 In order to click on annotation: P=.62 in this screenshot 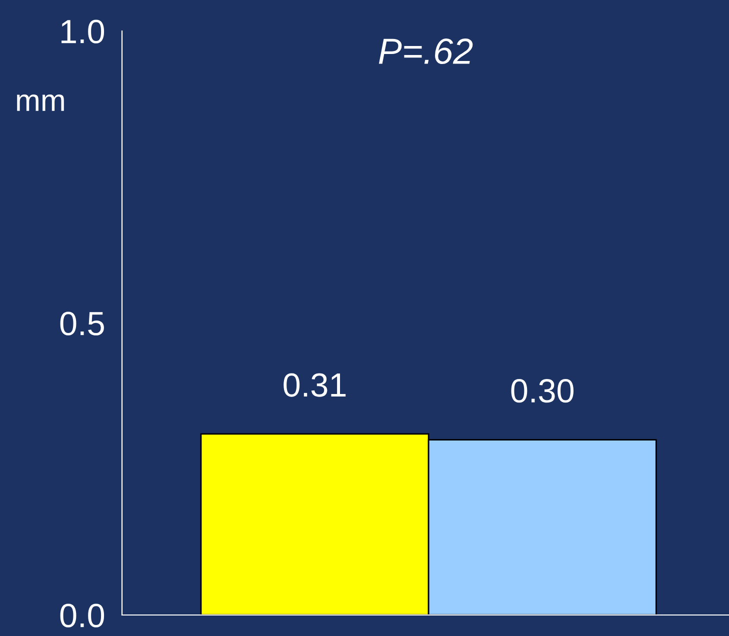, I will do `click(425, 51)`.